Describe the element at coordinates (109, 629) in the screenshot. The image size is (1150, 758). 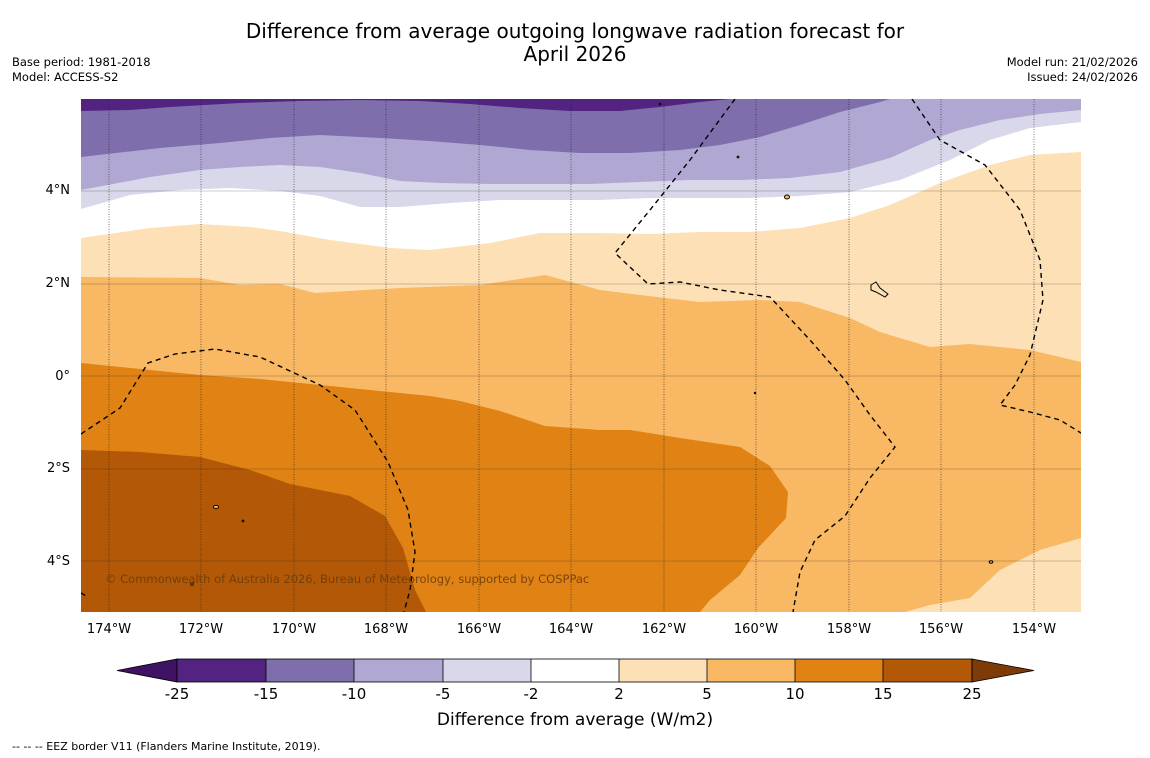
I see `lon-label: 174°W` at that location.